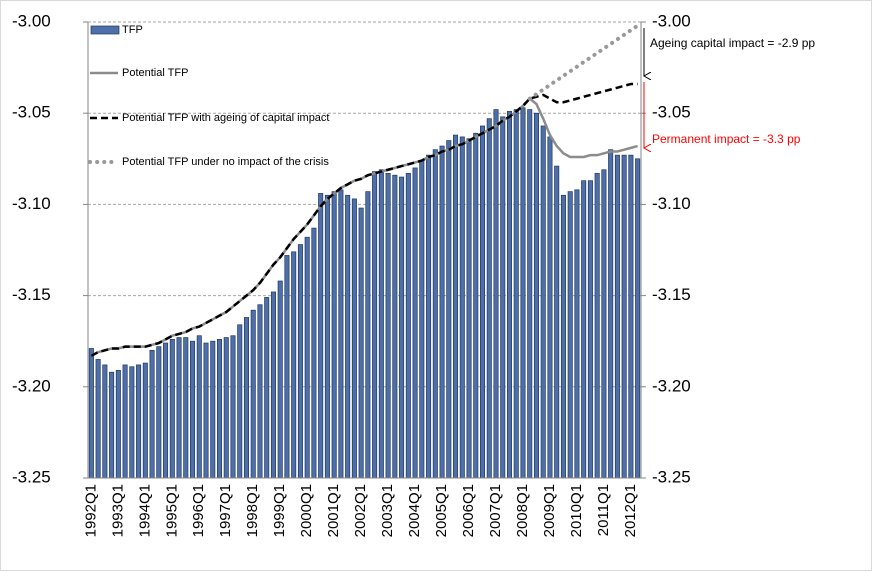  What do you see at coordinates (732, 43) in the screenshot?
I see `annotation: Ageing capital impact = -2.9 pp` at bounding box center [732, 43].